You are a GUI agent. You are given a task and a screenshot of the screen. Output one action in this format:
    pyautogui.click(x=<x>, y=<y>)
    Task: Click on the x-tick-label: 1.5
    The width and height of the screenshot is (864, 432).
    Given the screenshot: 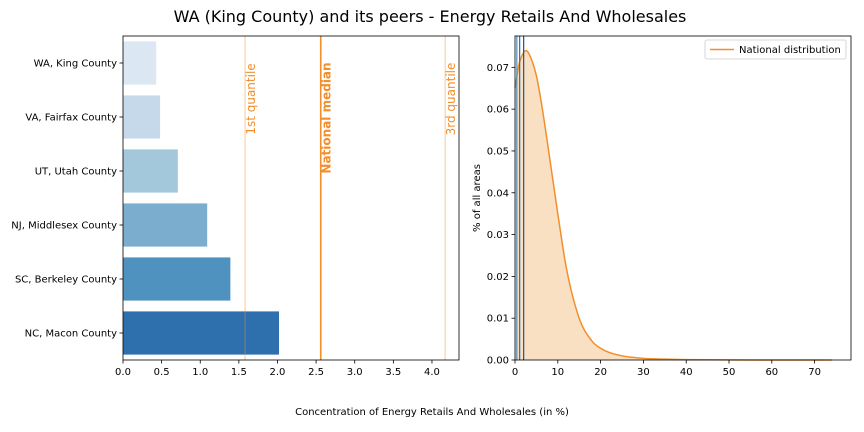 What is the action you would take?
    pyautogui.click(x=239, y=372)
    